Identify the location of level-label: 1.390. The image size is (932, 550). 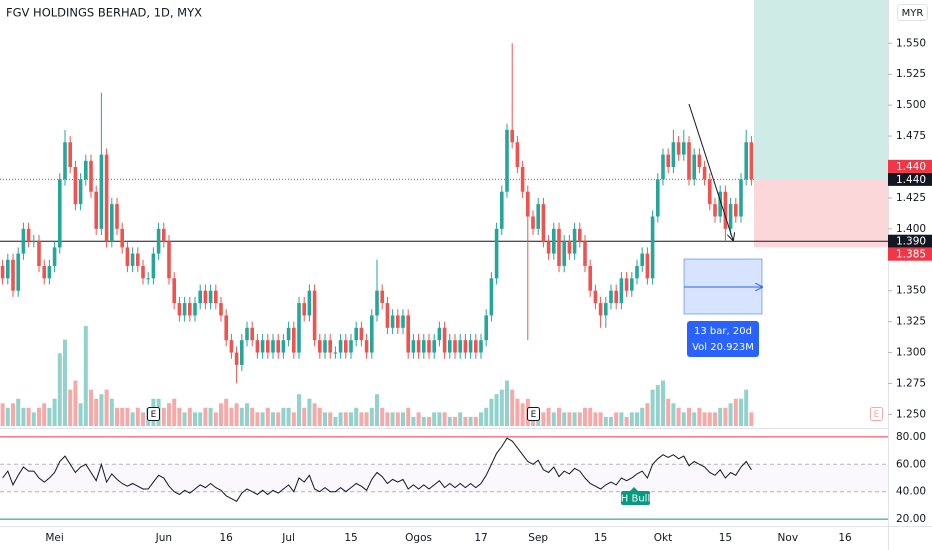
(911, 242).